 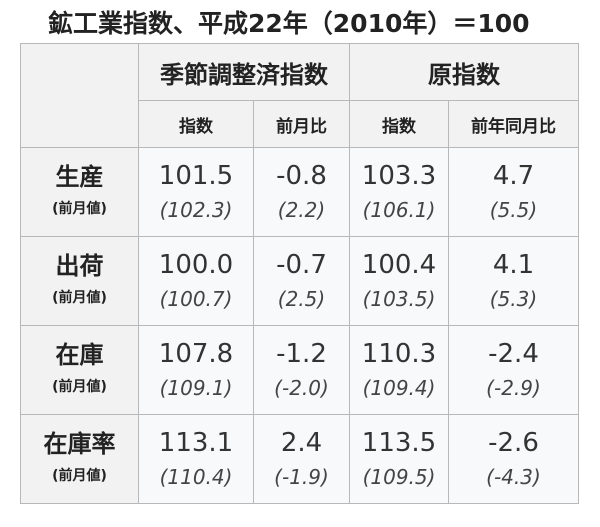 What do you see at coordinates (301, 477) in the screenshot?
I see `previous-value: (-1.9)` at bounding box center [301, 477].